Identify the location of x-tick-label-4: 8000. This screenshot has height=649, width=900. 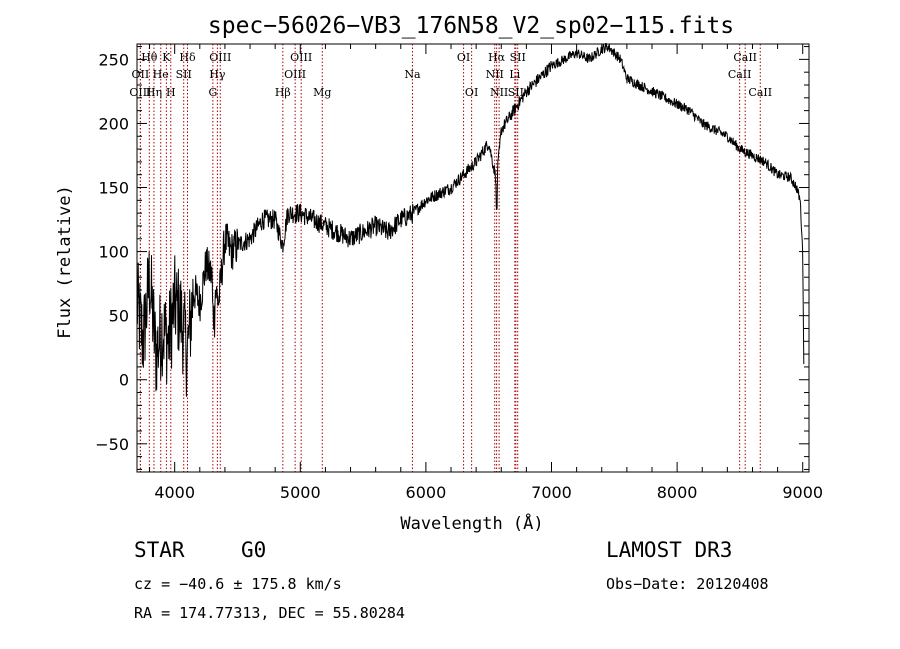
(677, 492).